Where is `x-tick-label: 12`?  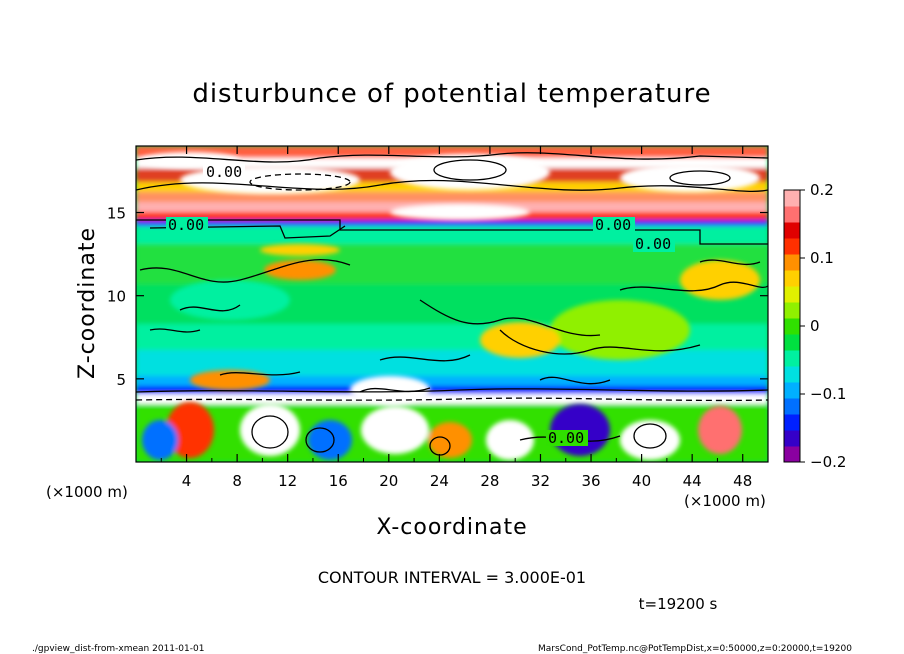
x-tick-label: 12 is located at coordinates (287, 481).